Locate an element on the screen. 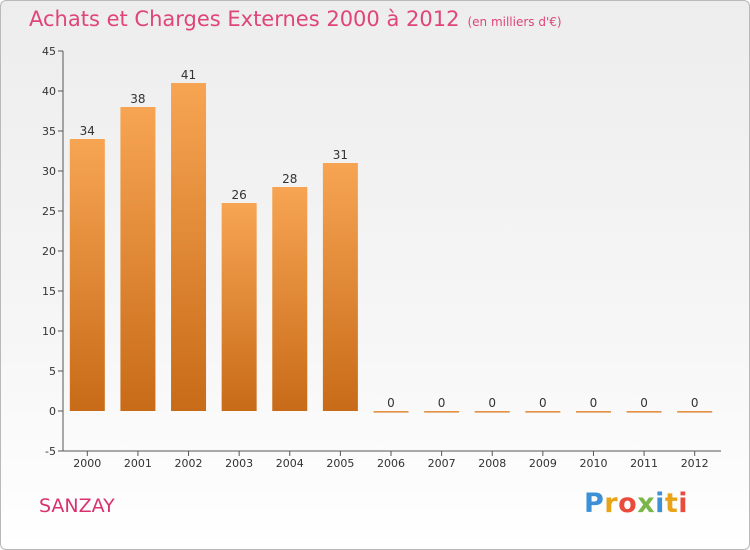 The height and width of the screenshot is (550, 750). y-tick-label: 30 is located at coordinates (49, 171).